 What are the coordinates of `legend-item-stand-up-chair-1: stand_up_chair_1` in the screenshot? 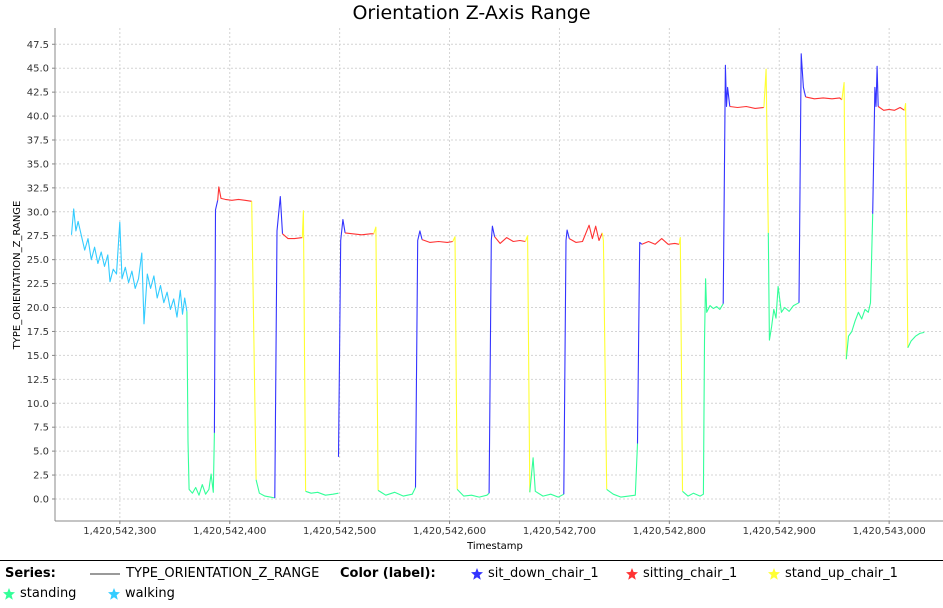 It's located at (832, 574).